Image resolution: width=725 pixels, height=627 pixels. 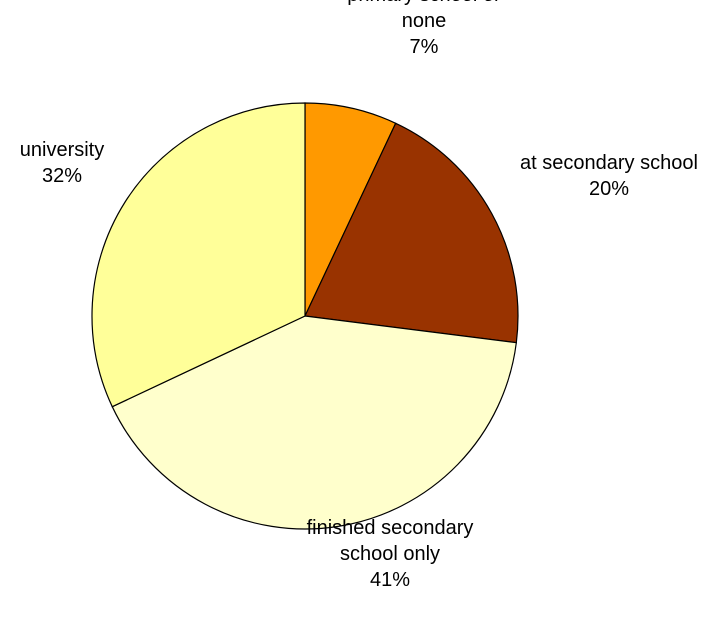 I want to click on slice-label-university: university 32%, so click(x=62, y=163).